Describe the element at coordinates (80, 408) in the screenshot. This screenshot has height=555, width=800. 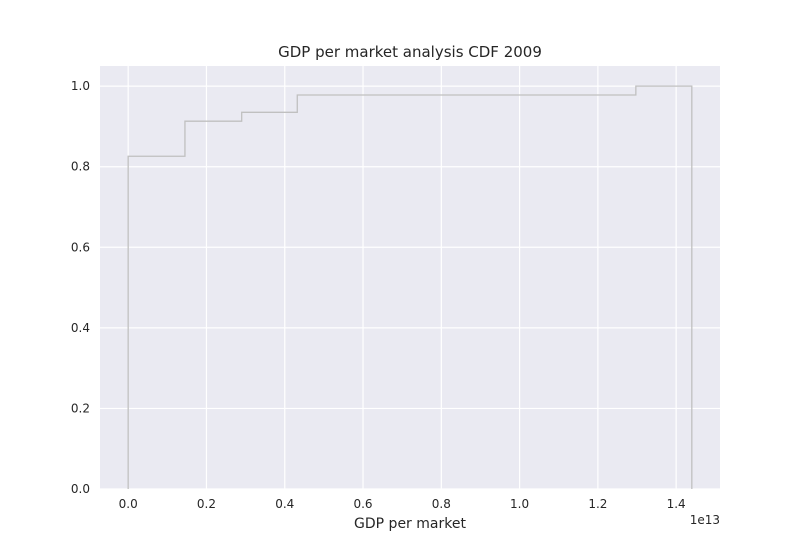
I see `y-tick-label: 0.2` at that location.